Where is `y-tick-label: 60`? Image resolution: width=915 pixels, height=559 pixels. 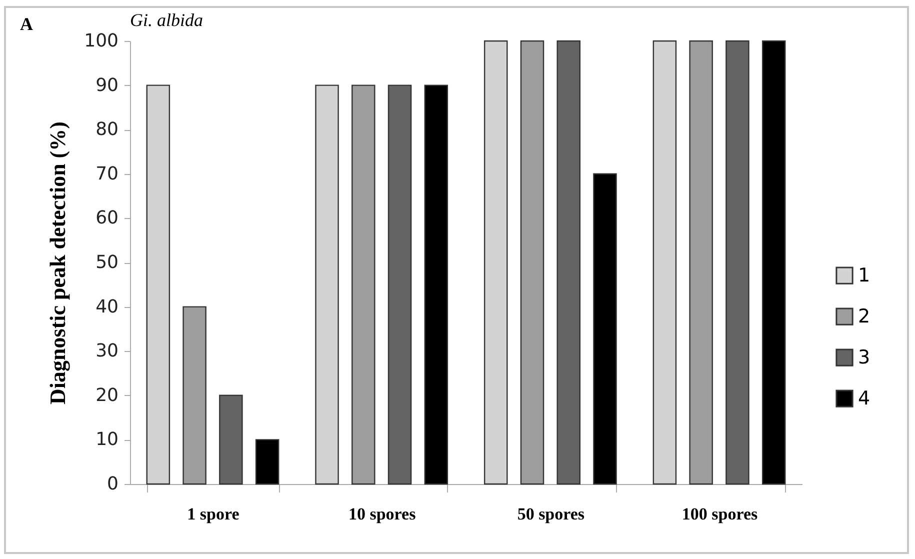
y-tick-label: 60 is located at coordinates (107, 218).